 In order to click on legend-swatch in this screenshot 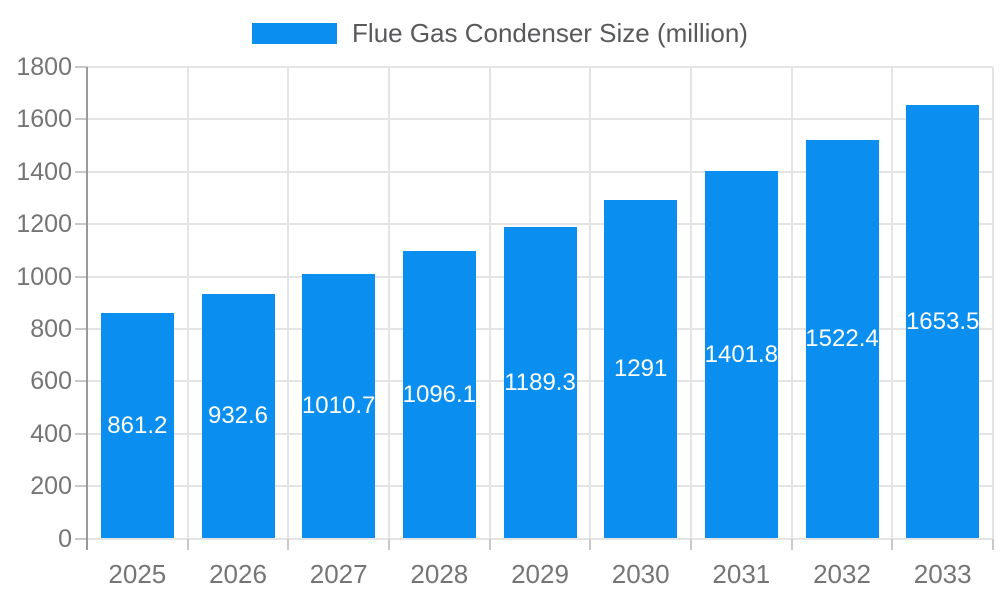, I will do `click(295, 33)`.